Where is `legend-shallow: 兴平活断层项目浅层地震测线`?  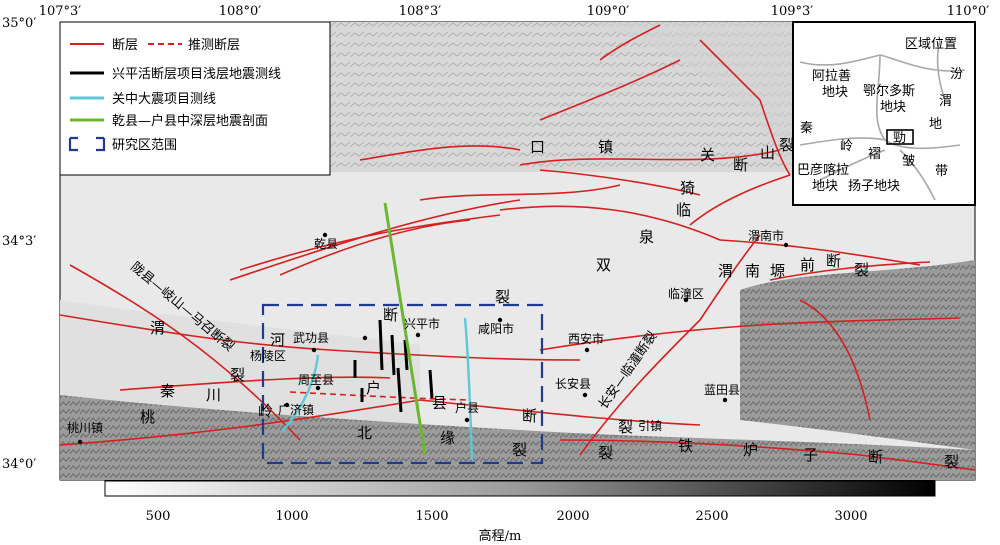
legend-shallow: 兴平活断层项目浅层地震测线 is located at coordinates (196, 74).